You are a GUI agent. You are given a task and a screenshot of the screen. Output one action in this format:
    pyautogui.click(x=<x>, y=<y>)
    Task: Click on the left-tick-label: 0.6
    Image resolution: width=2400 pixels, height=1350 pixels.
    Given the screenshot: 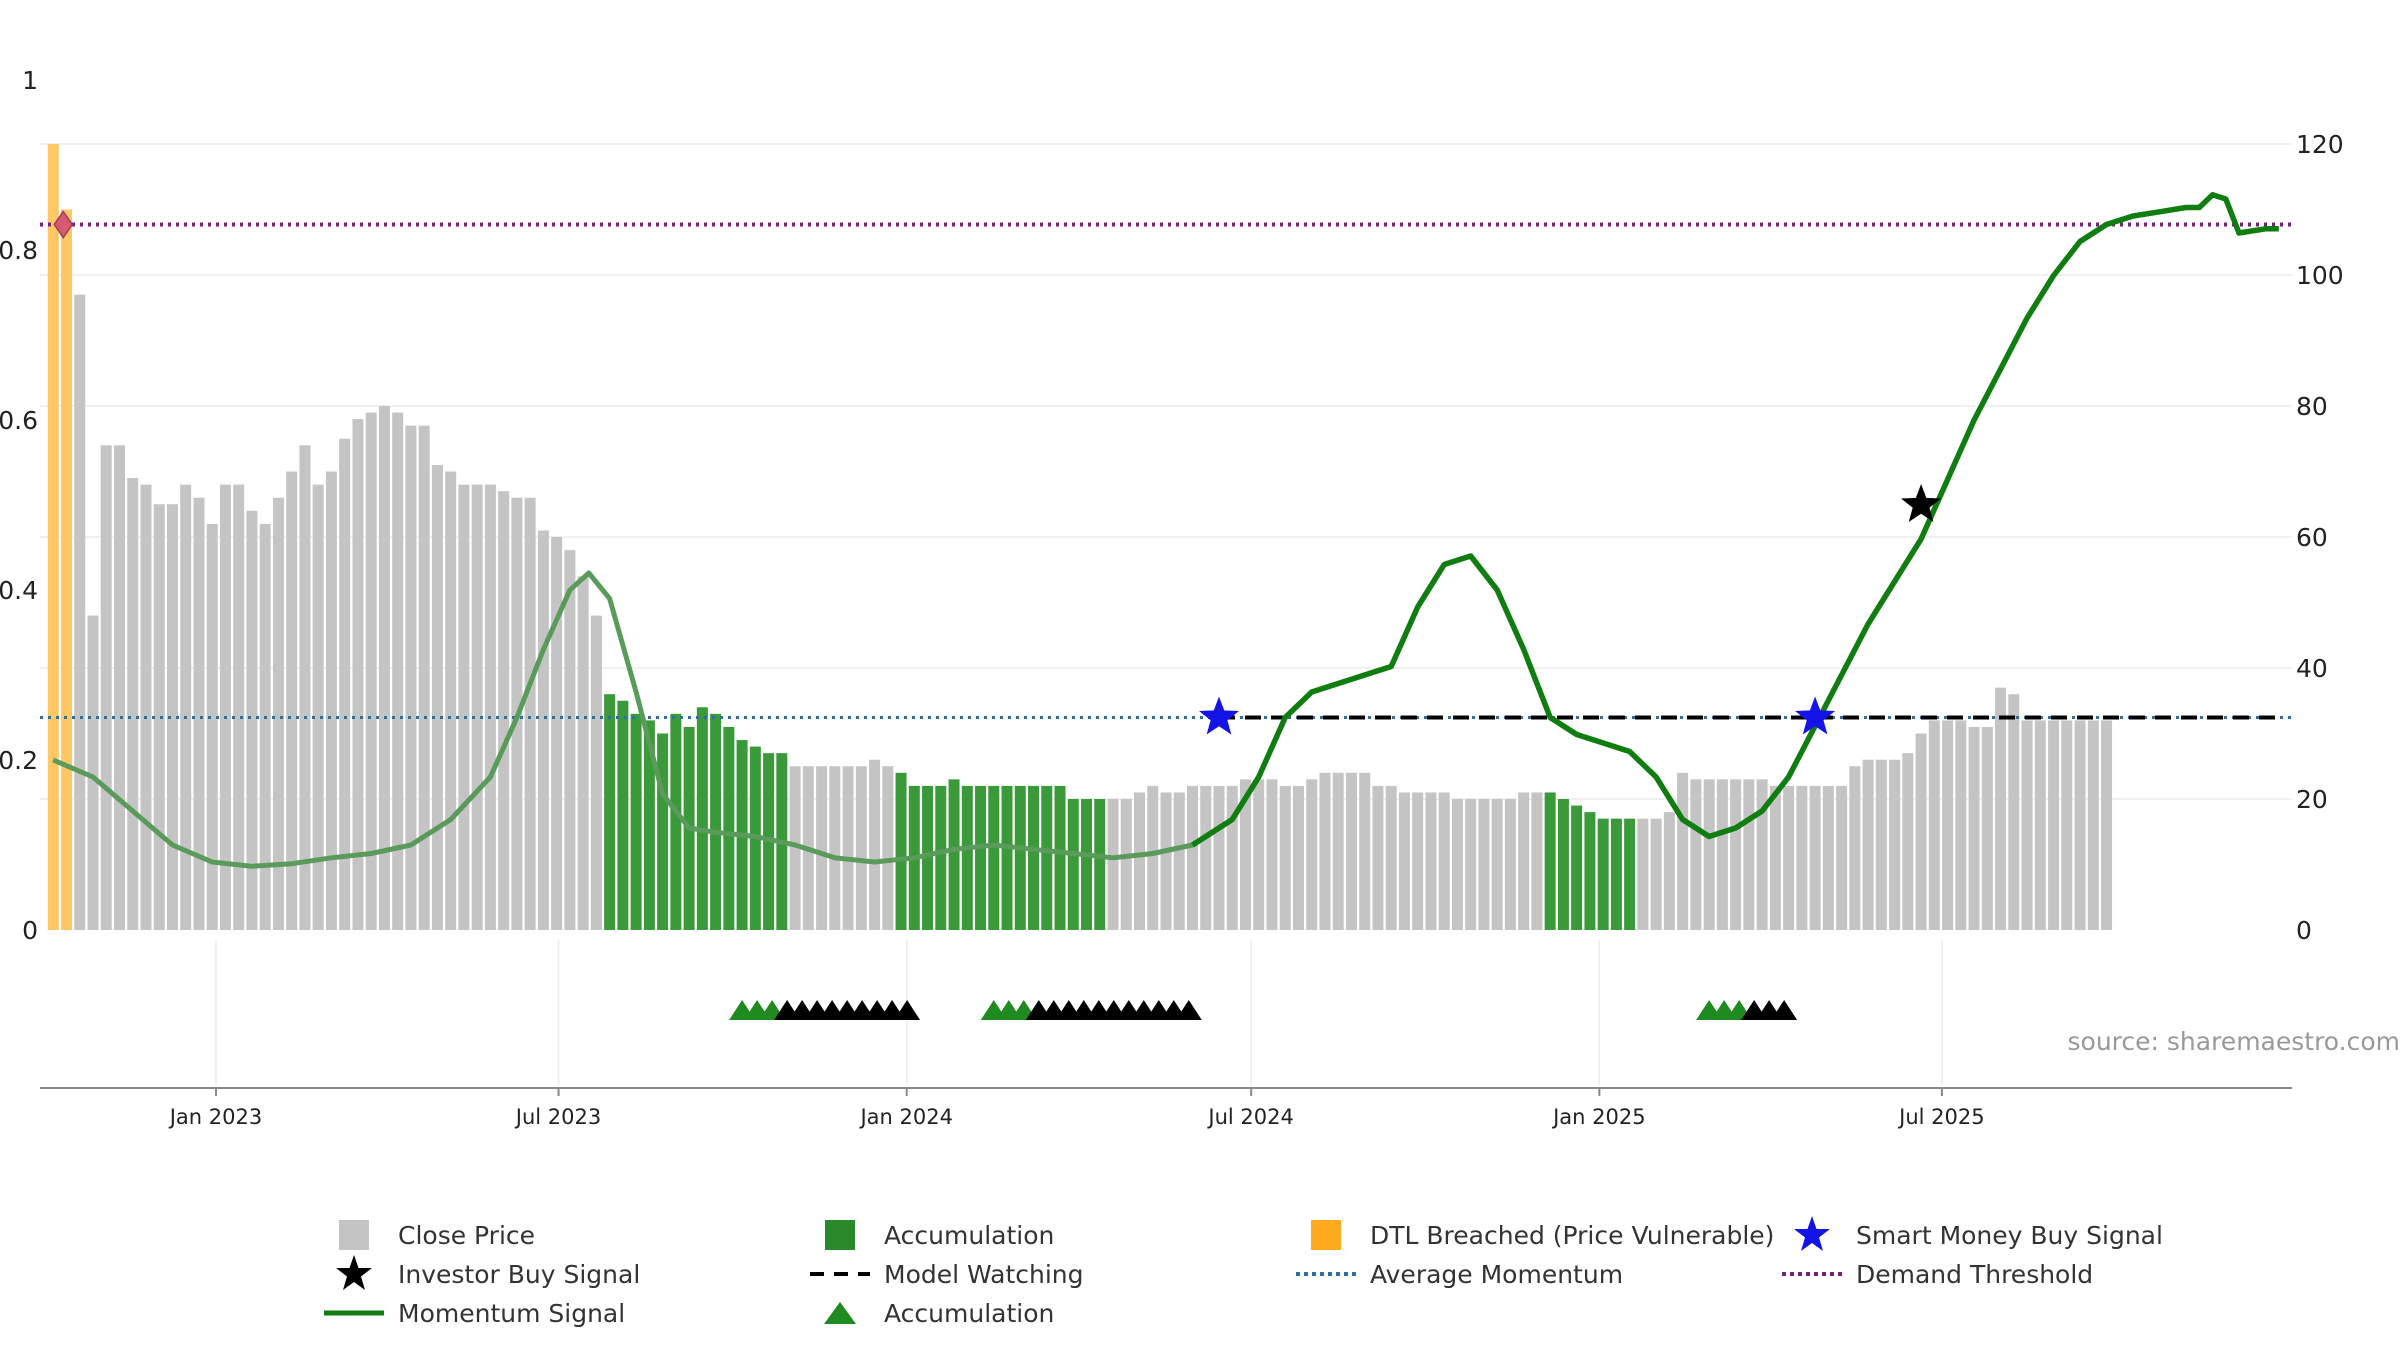 What is the action you would take?
    pyautogui.click(x=19, y=420)
    